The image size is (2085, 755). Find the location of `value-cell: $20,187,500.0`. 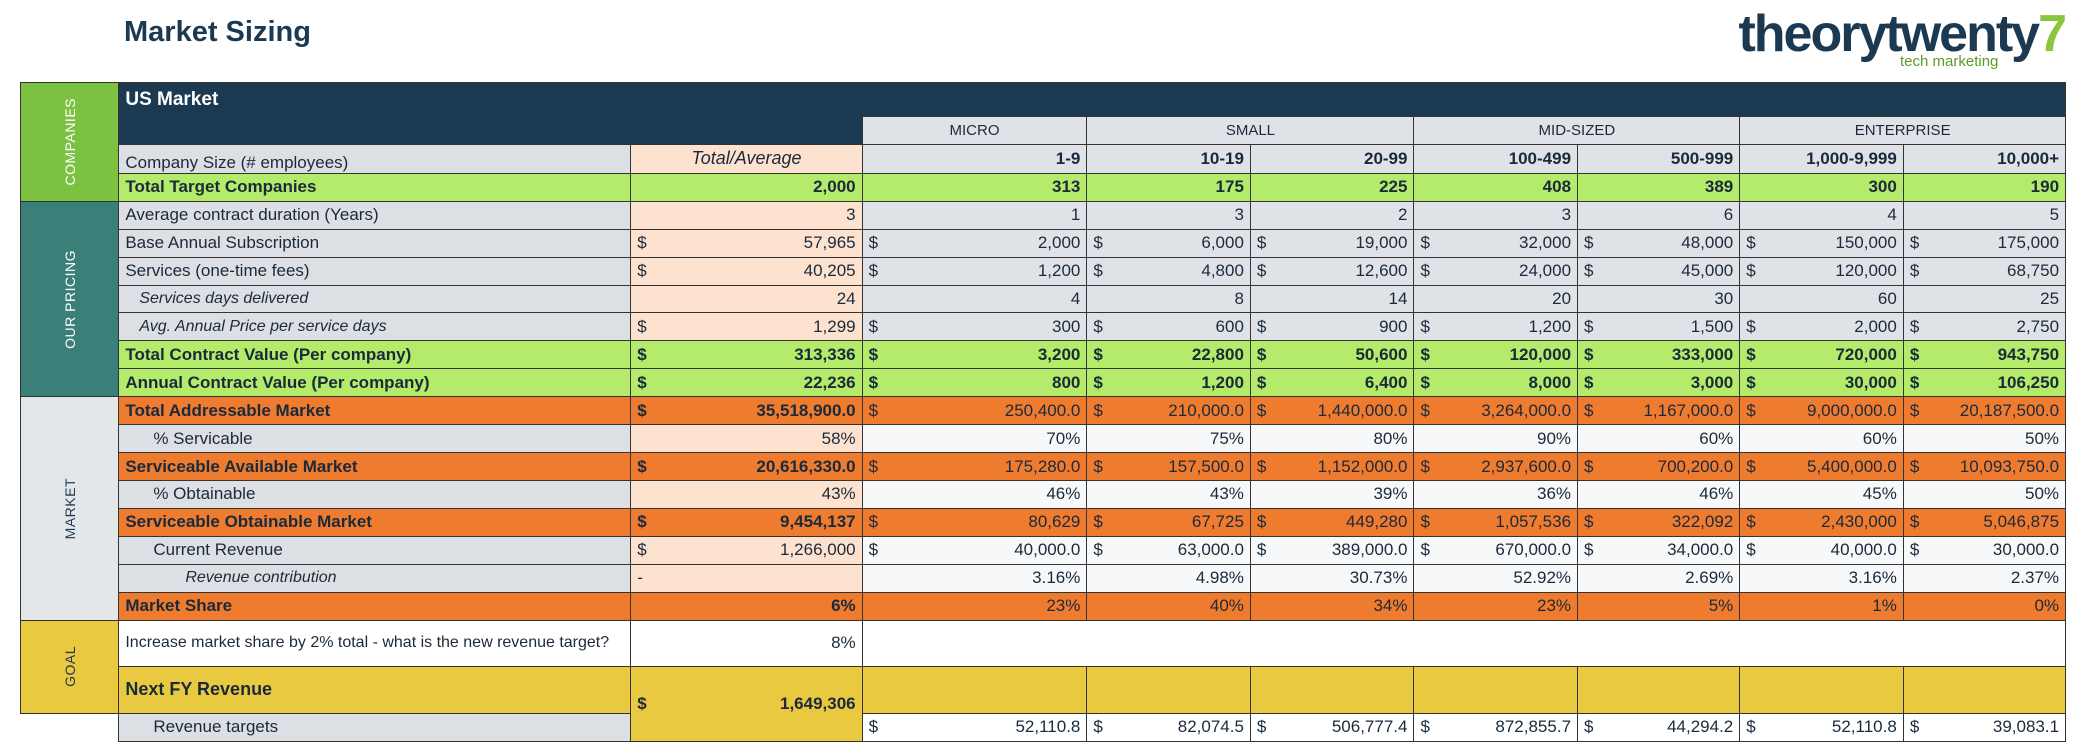

value-cell: $20,187,500.0 is located at coordinates (1984, 411).